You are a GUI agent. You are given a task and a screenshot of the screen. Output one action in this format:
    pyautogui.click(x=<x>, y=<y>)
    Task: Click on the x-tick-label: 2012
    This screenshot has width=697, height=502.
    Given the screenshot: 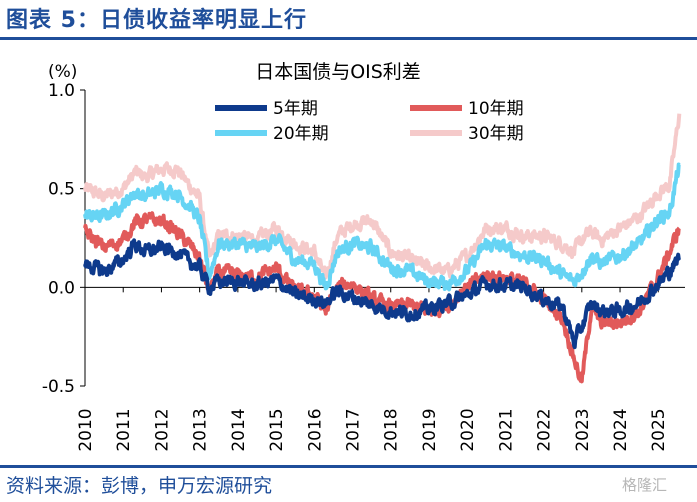 What is the action you would take?
    pyautogui.click(x=162, y=429)
    